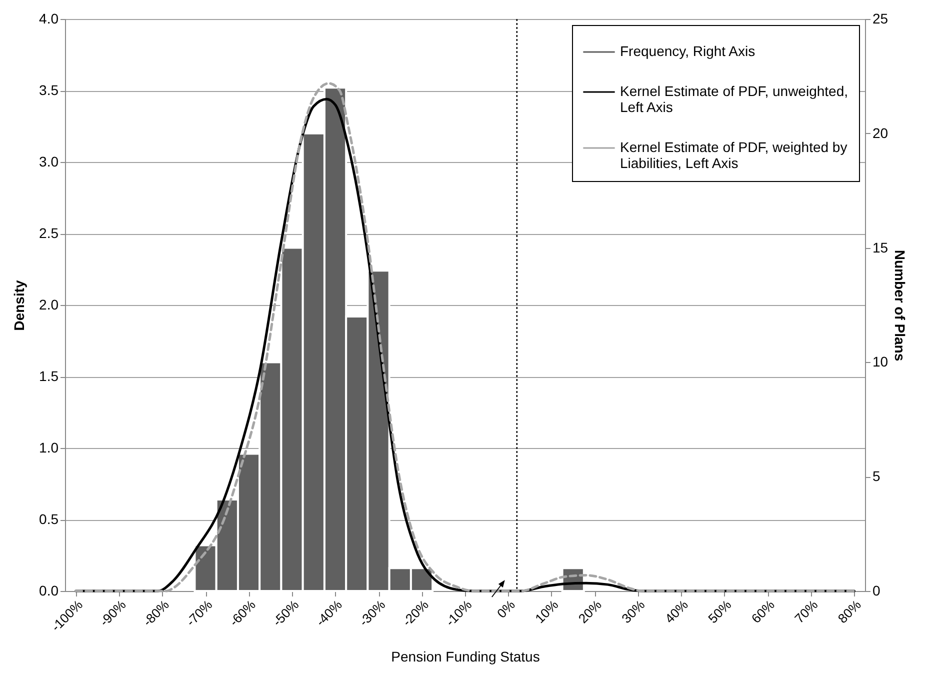 The image size is (940, 698). Describe the element at coordinates (719, 611) in the screenshot. I see `x-tick-label: 50%` at that location.